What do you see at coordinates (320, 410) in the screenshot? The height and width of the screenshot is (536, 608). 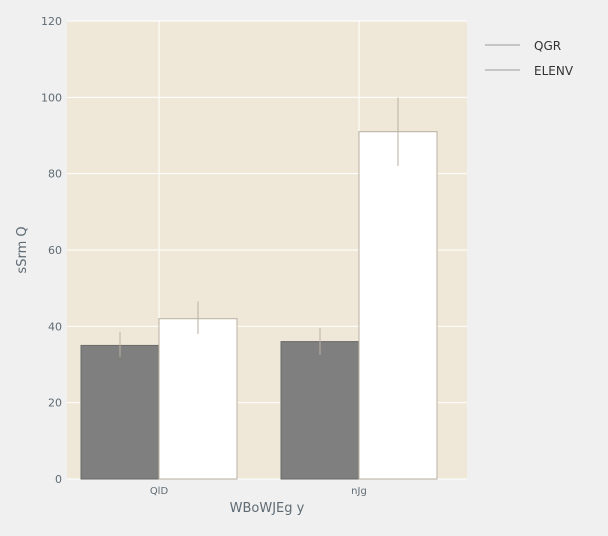 I see `bar-QGR-nJg` at bounding box center [320, 410].